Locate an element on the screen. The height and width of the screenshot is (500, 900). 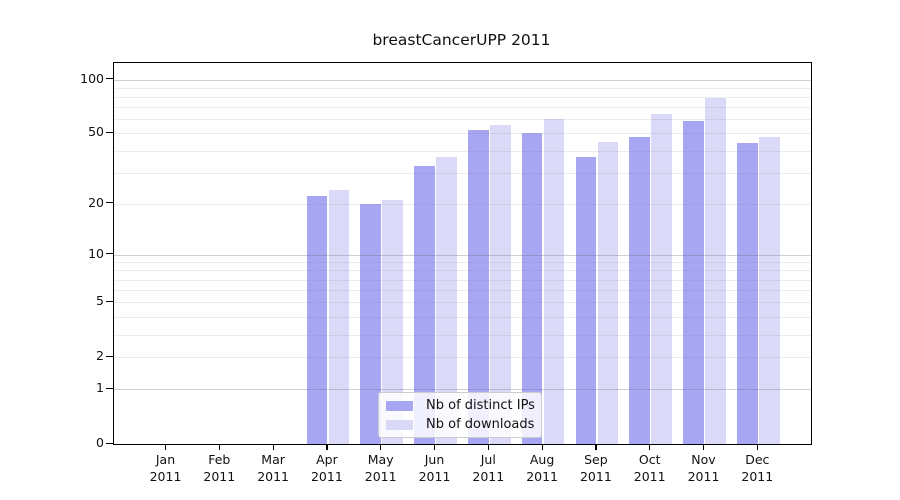
bar-downloads-may is located at coordinates (392, 321).